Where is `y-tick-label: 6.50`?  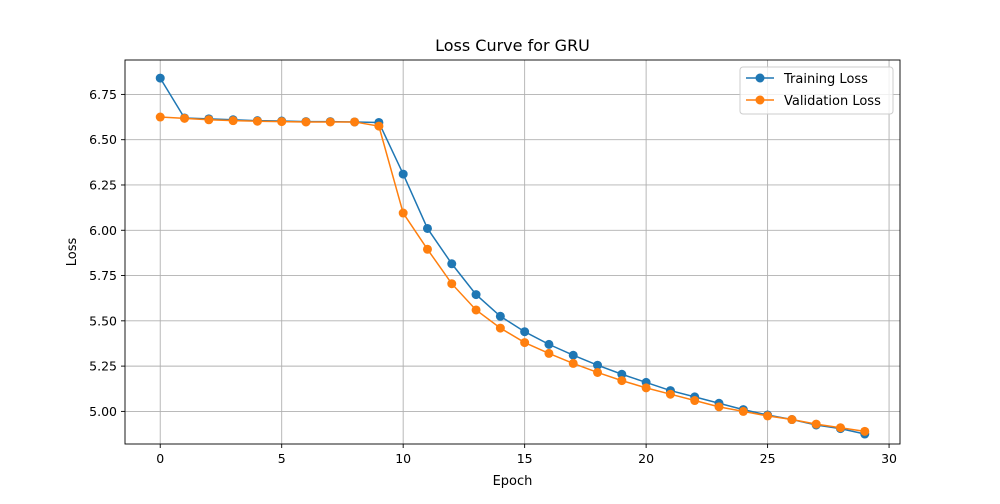
y-tick-label: 6.50 is located at coordinates (103, 139).